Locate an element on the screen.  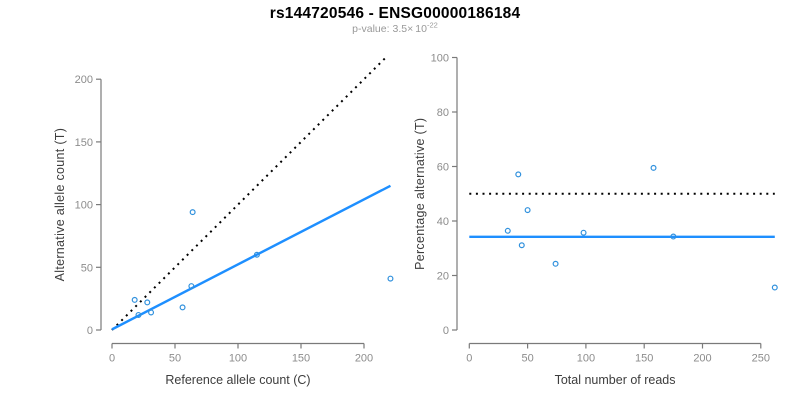
x-axis-title: Total number of reads is located at coordinates (615, 380).